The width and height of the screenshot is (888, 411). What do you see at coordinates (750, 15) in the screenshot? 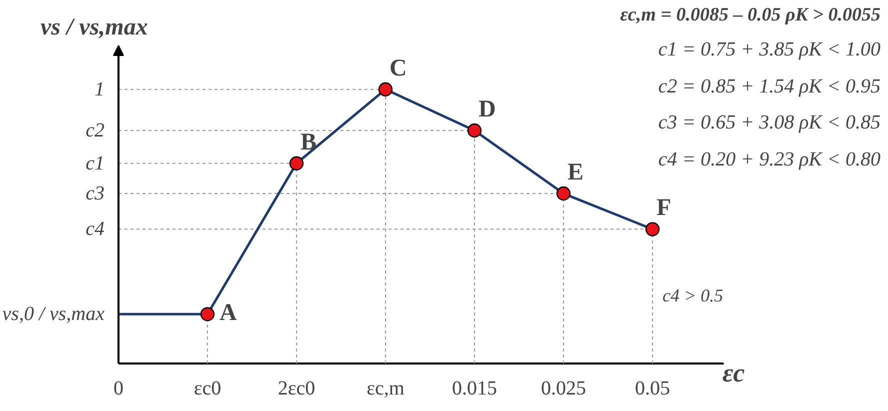
I see `text: εc,m = 0.0085 – 0.05 ρK > 0.0055` at bounding box center [750, 15].